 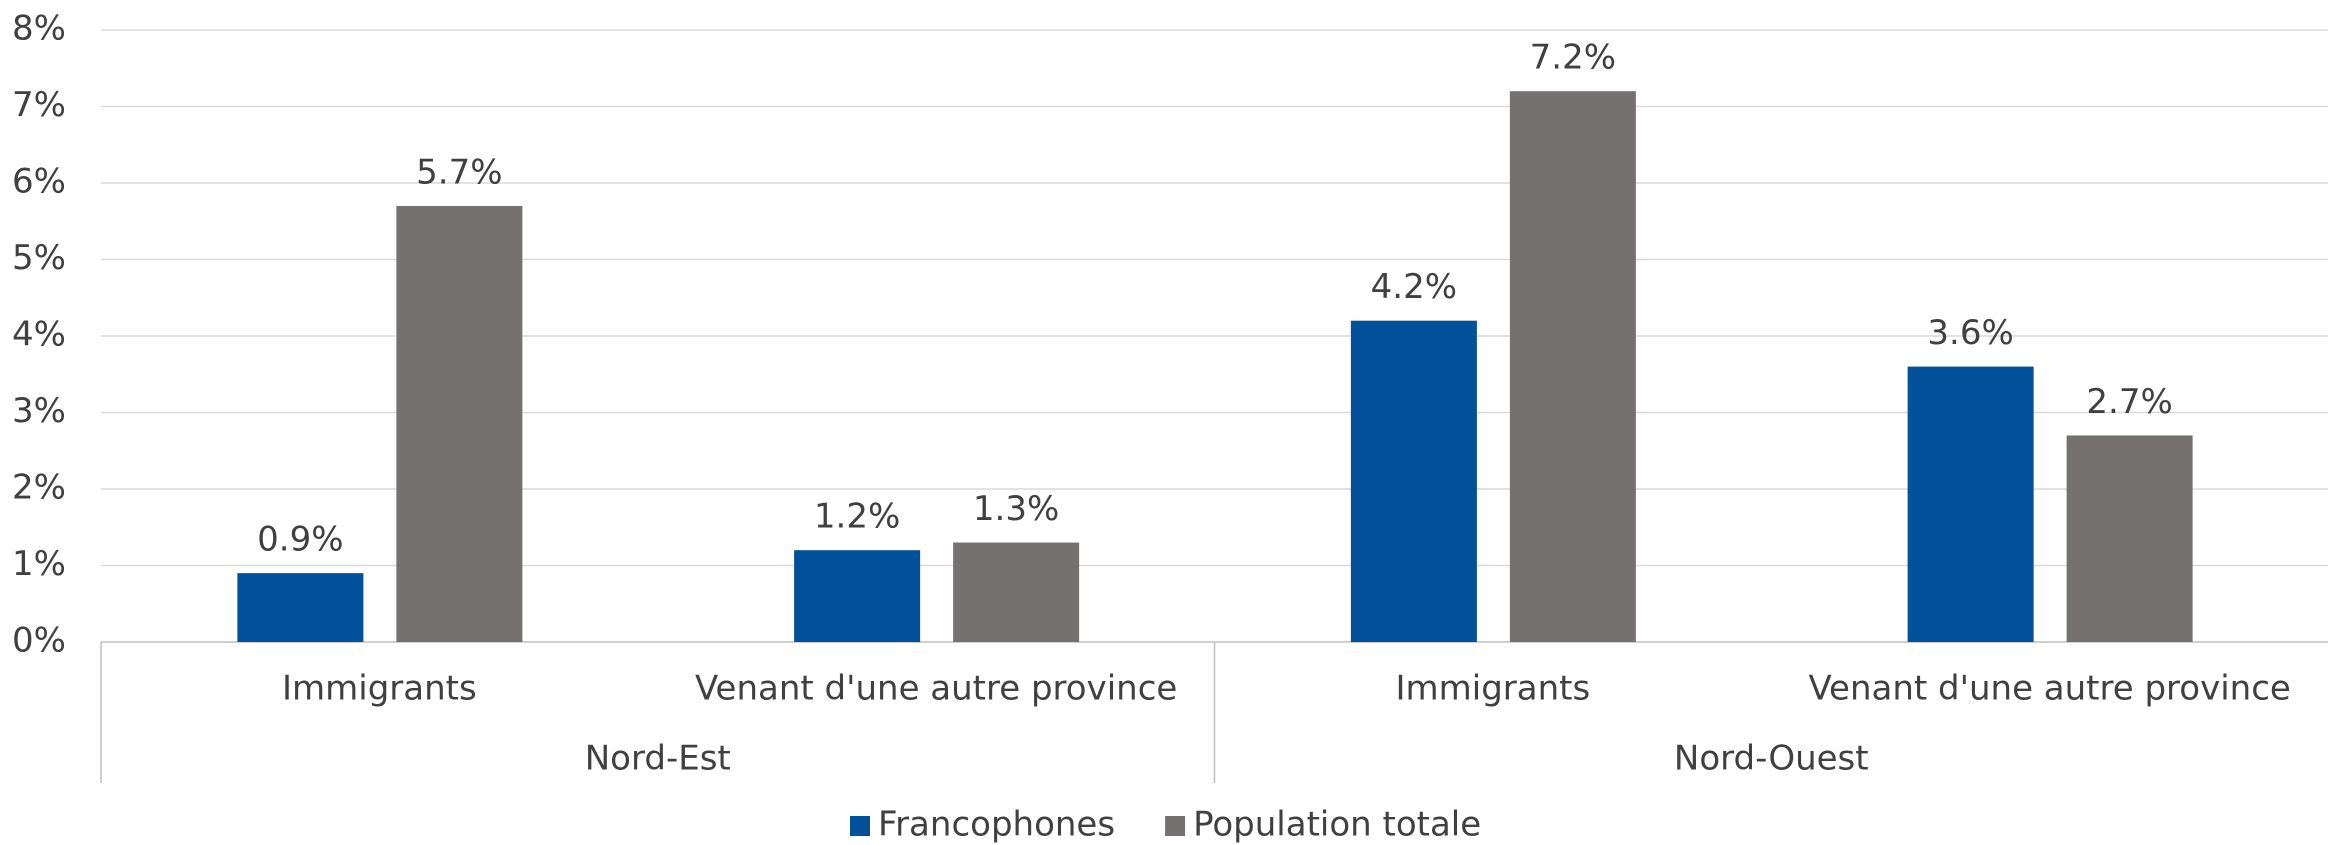 What do you see at coordinates (39, 335) in the screenshot?
I see `y-tick-label: 4%` at bounding box center [39, 335].